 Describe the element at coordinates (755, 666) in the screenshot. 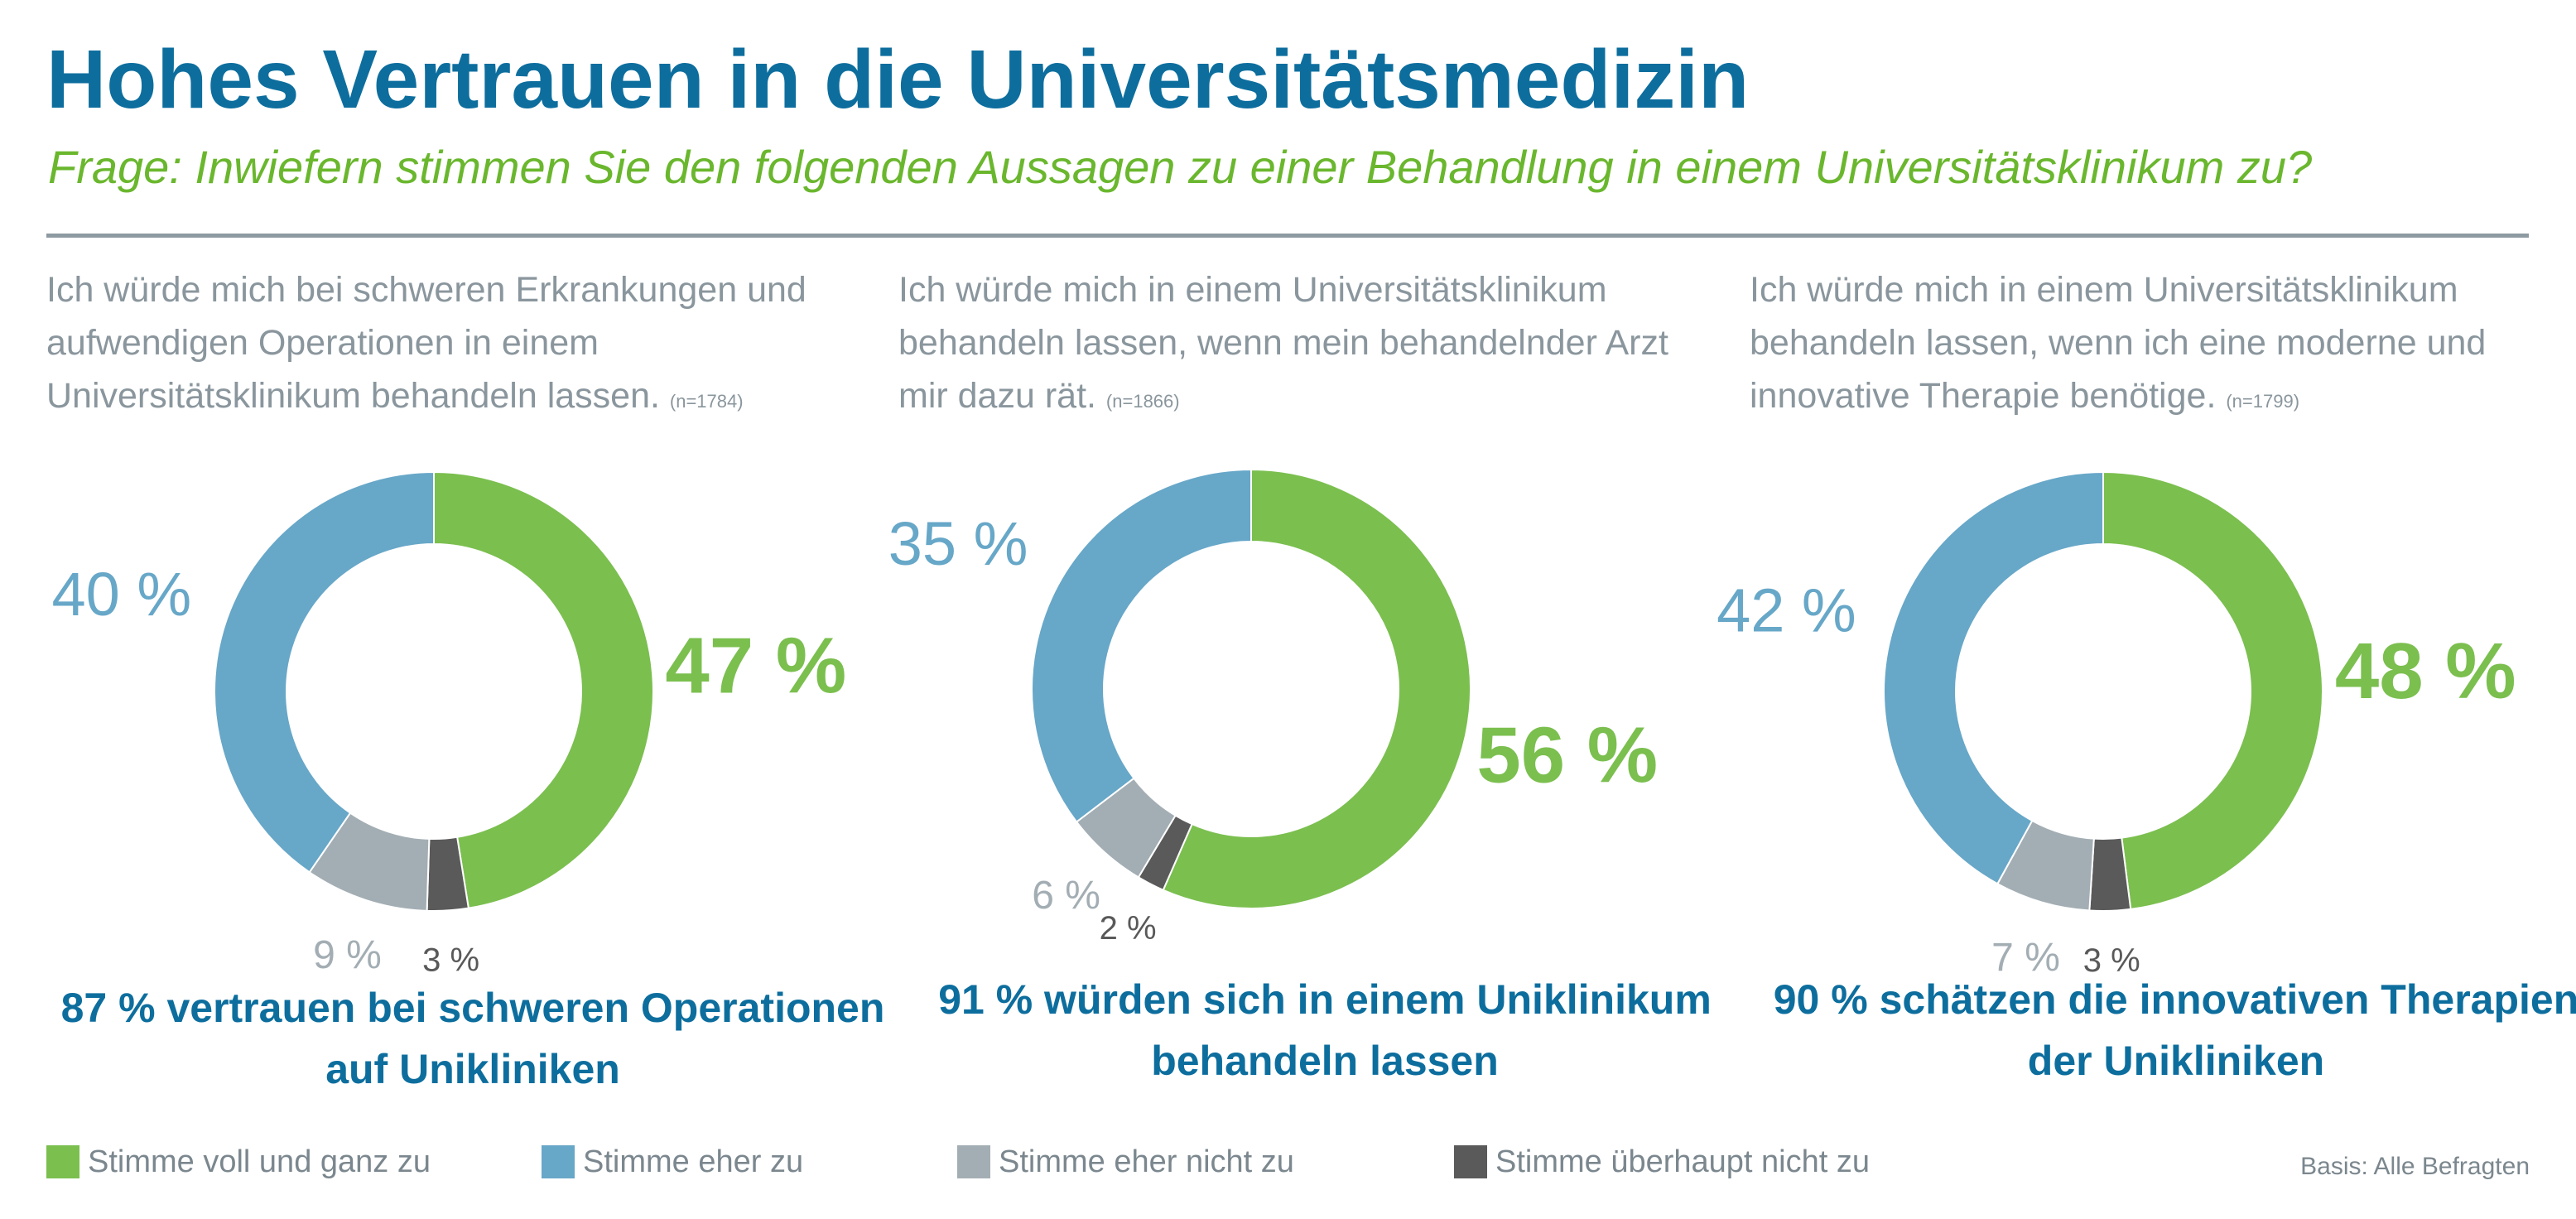

I see `value-label-strongly-agree: 47 %` at that location.